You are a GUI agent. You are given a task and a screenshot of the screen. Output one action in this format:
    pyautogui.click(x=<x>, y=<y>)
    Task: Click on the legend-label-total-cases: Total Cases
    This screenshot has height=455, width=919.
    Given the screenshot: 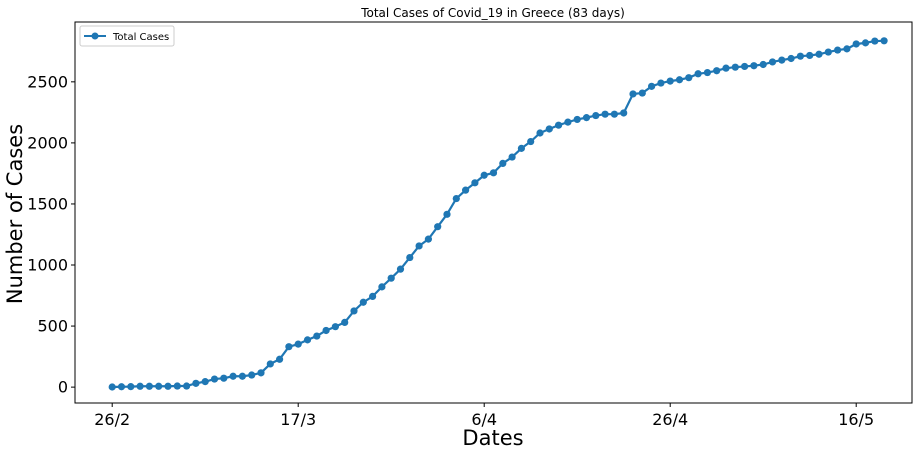 What is the action you would take?
    pyautogui.click(x=140, y=37)
    